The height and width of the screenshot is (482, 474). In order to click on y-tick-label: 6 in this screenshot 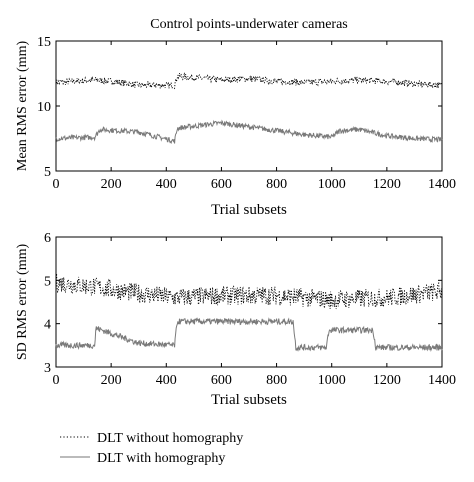, I will do `click(47, 238)`.